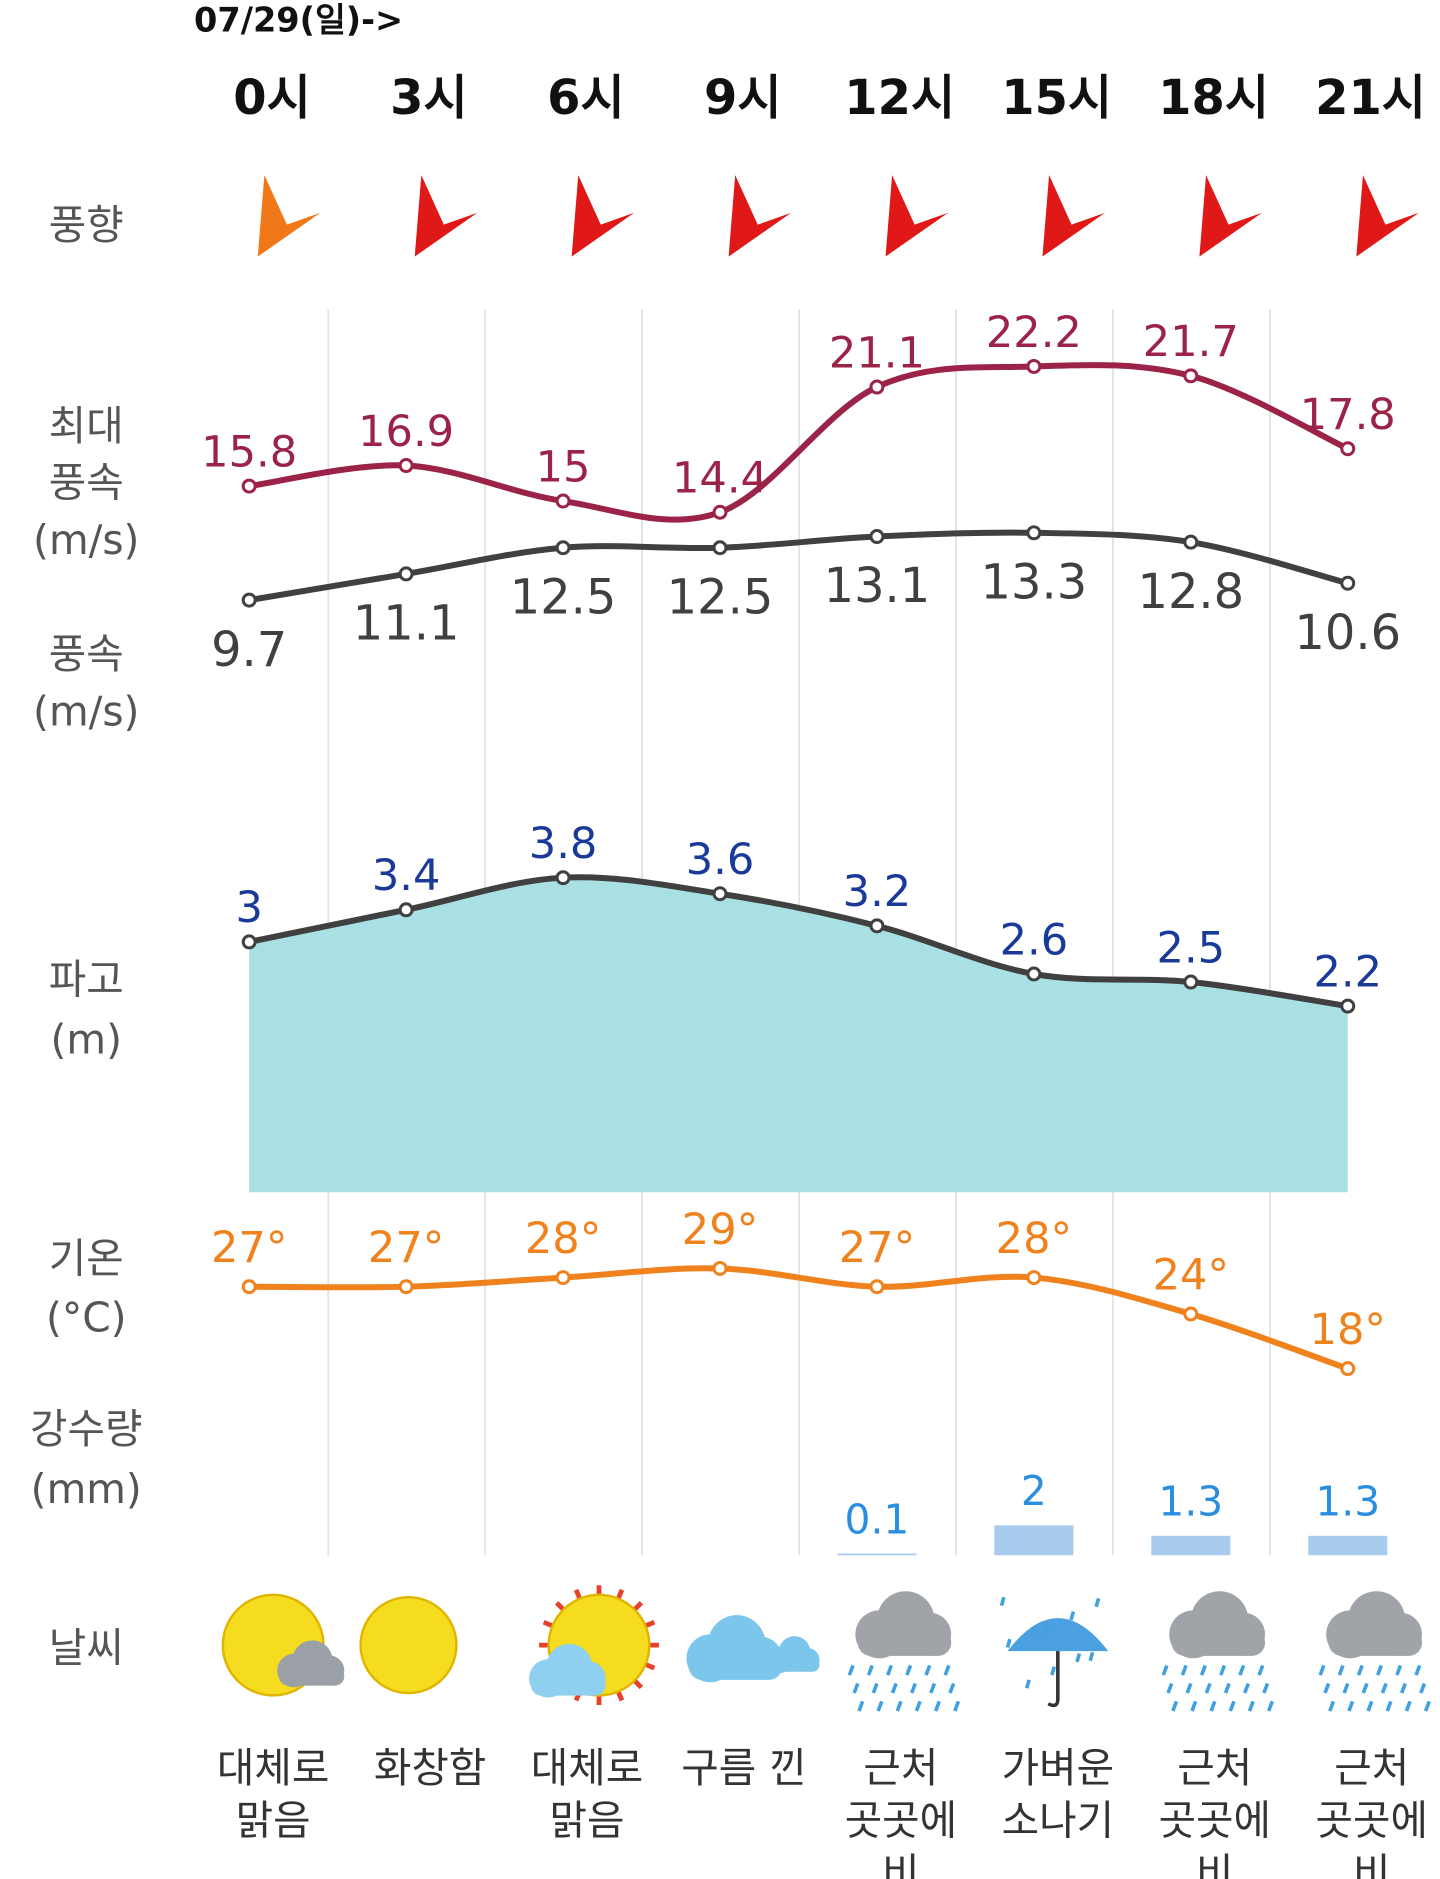 This screenshot has width=1440, height=1879. I want to click on value-label: 18°, so click(1348, 1330).